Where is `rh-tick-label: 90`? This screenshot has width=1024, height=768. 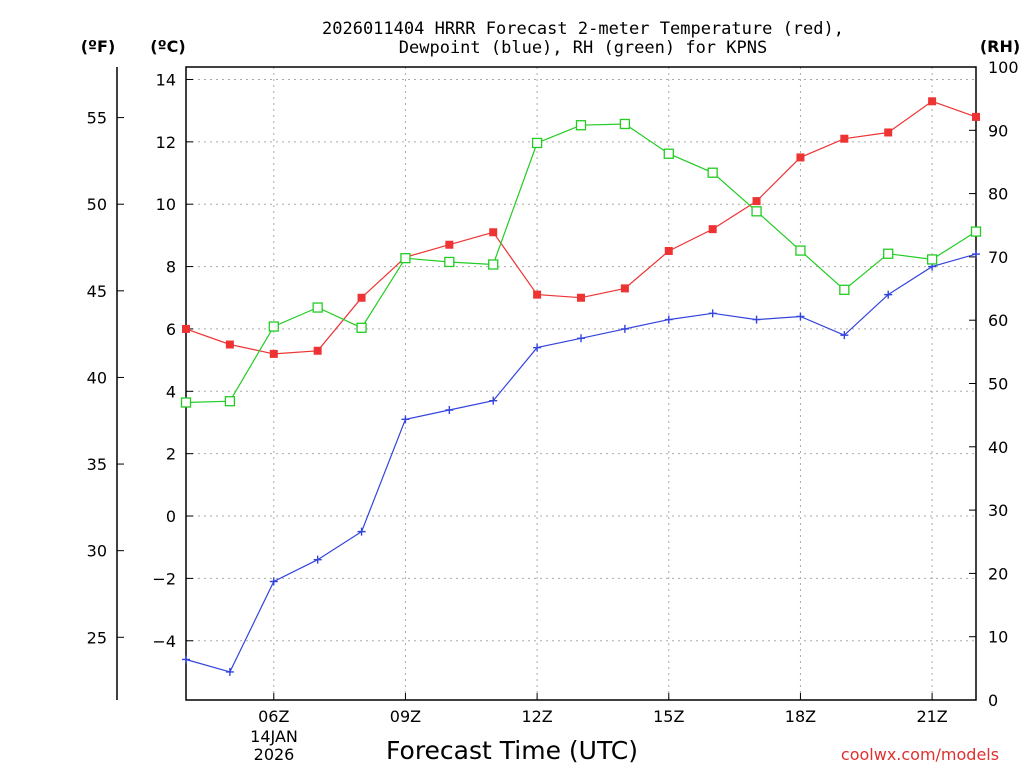 rh-tick-label: 90 is located at coordinates (998, 130).